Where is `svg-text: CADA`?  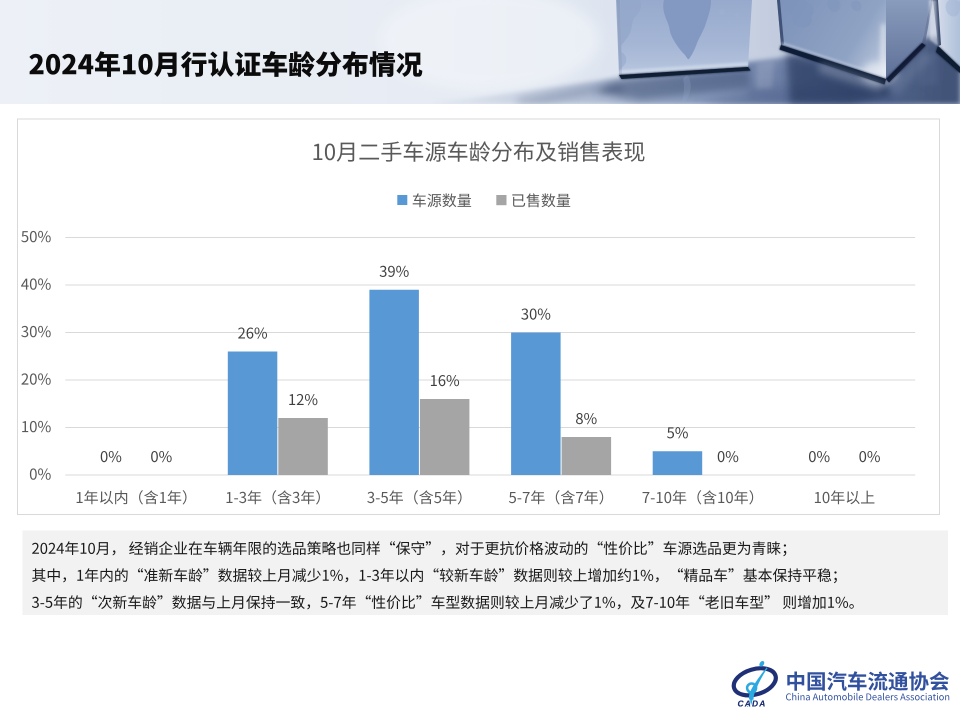
svg-text: CADA is located at coordinates (752, 704).